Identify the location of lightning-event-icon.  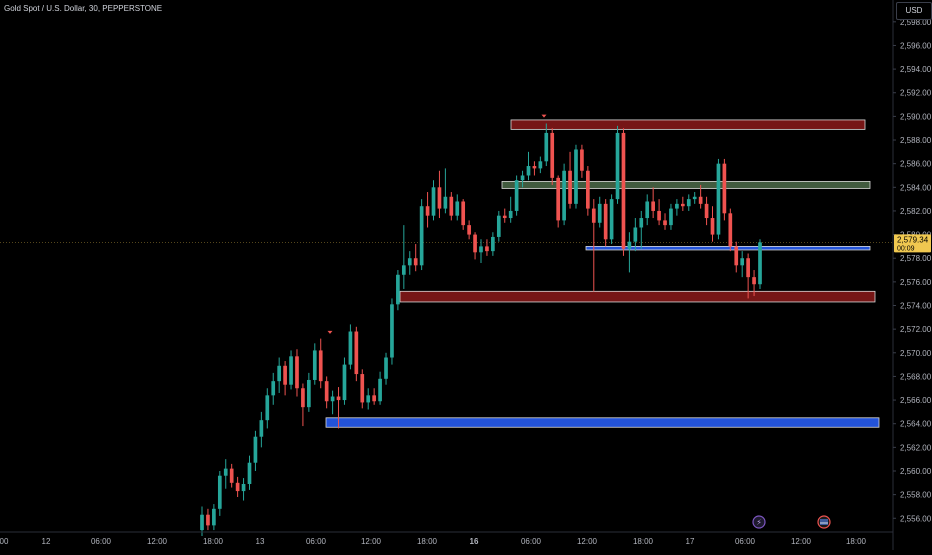
(759, 522).